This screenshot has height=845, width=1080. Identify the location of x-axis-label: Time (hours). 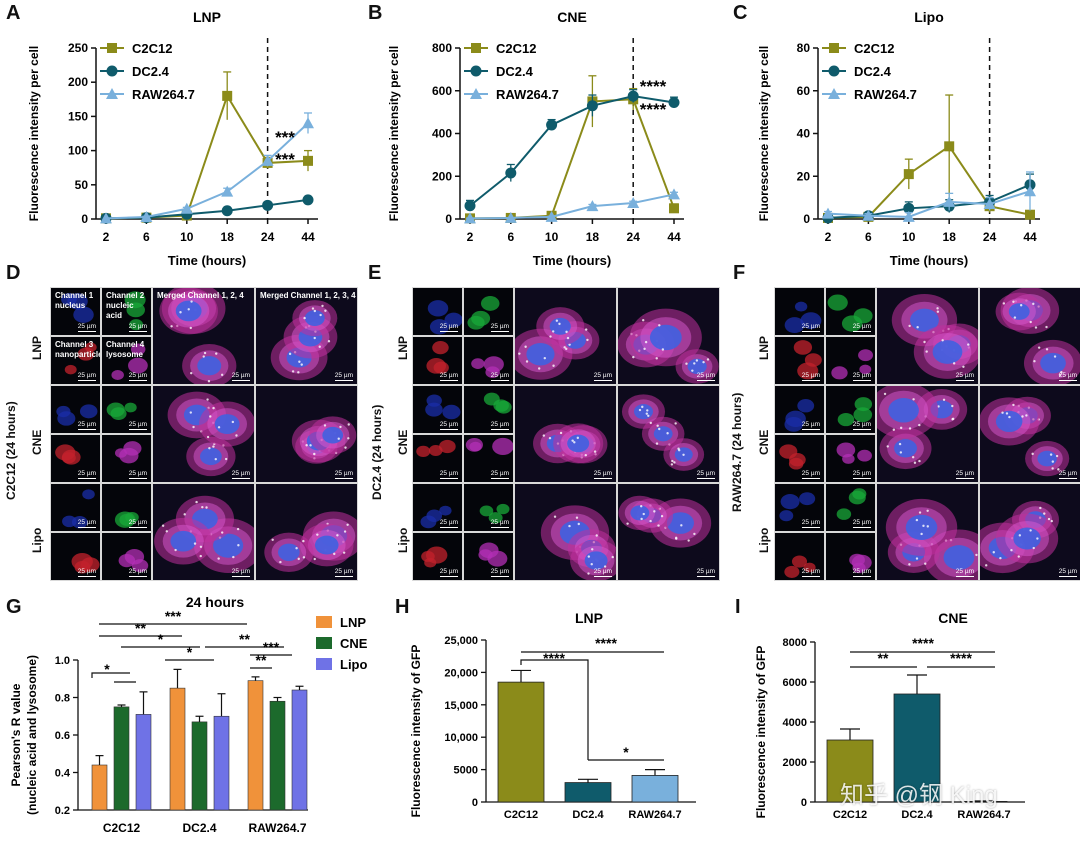
(929, 260).